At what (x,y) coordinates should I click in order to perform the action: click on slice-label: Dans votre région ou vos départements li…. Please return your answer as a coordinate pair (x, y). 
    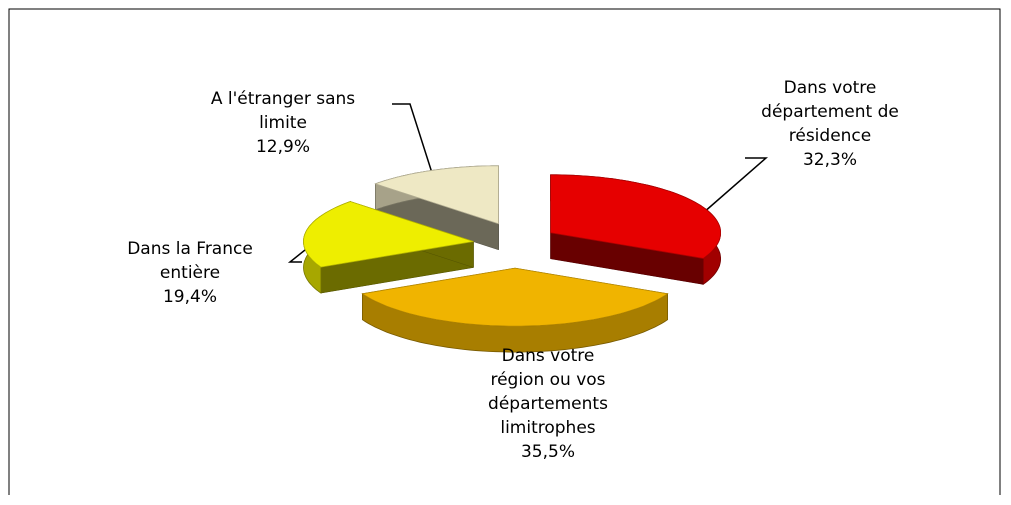
    Looking at the image, I should click on (548, 404).